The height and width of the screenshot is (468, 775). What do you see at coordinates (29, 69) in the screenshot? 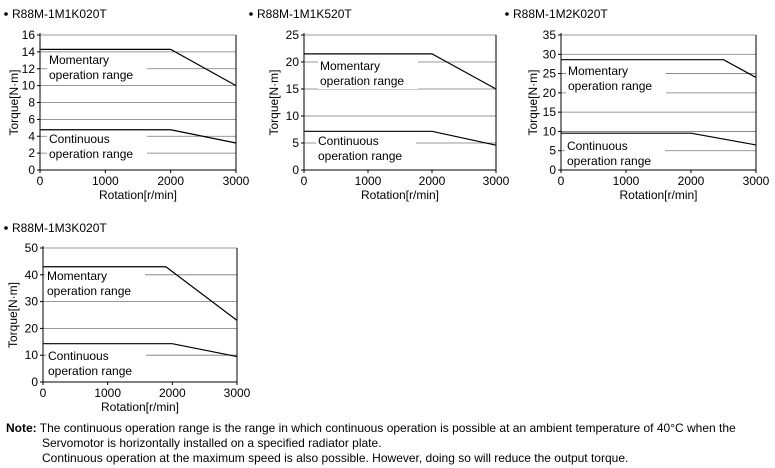
I see `y-tick-label: 12` at bounding box center [29, 69].